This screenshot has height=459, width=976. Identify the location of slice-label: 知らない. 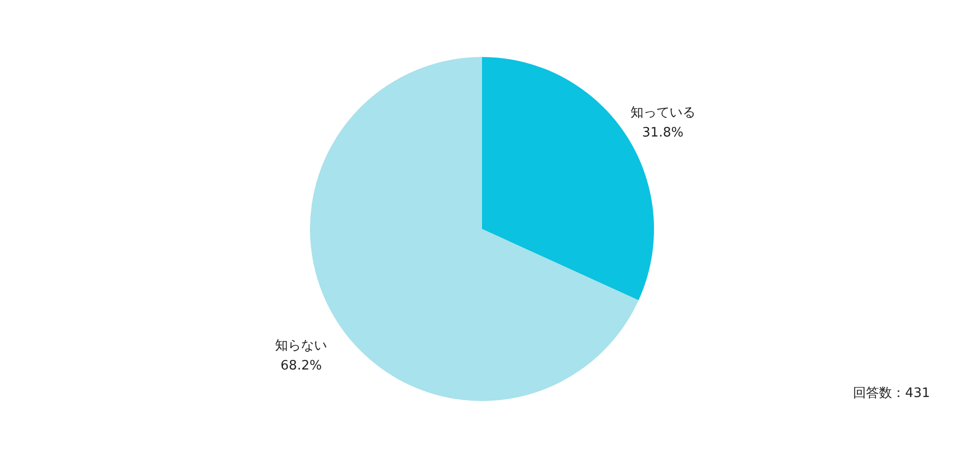
(301, 346).